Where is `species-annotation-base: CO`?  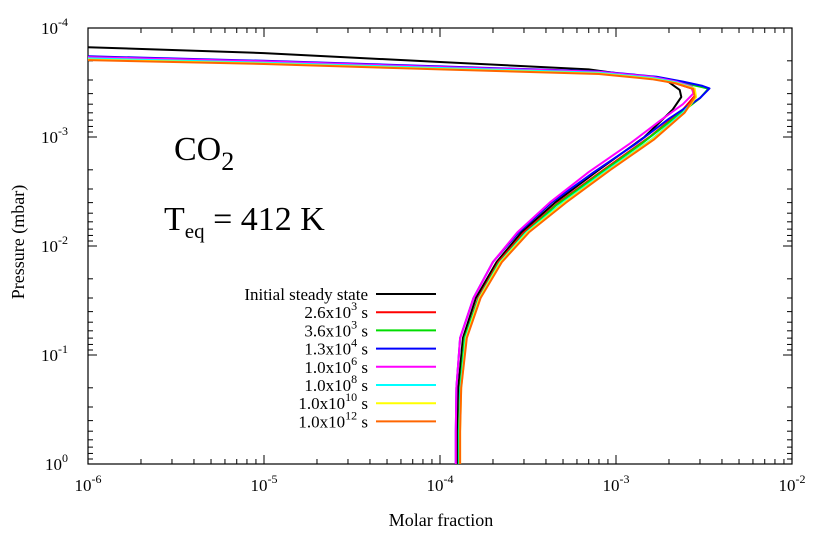
species-annotation-base: CO is located at coordinates (197, 149).